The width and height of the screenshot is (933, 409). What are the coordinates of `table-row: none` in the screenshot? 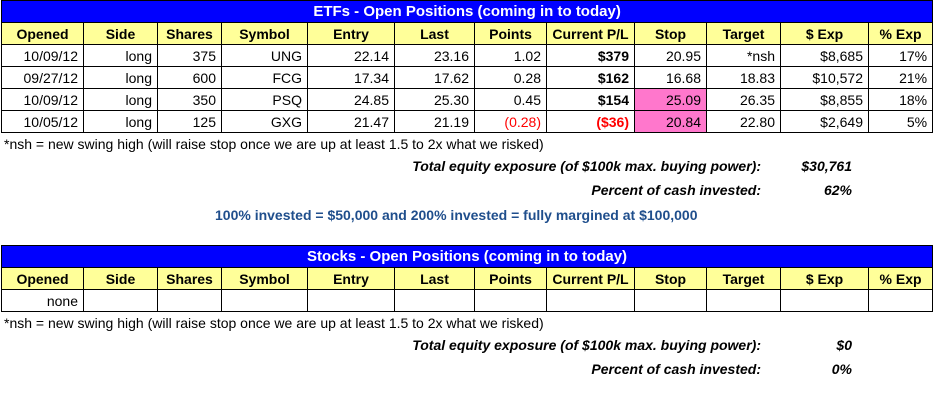 It's located at (467, 300).